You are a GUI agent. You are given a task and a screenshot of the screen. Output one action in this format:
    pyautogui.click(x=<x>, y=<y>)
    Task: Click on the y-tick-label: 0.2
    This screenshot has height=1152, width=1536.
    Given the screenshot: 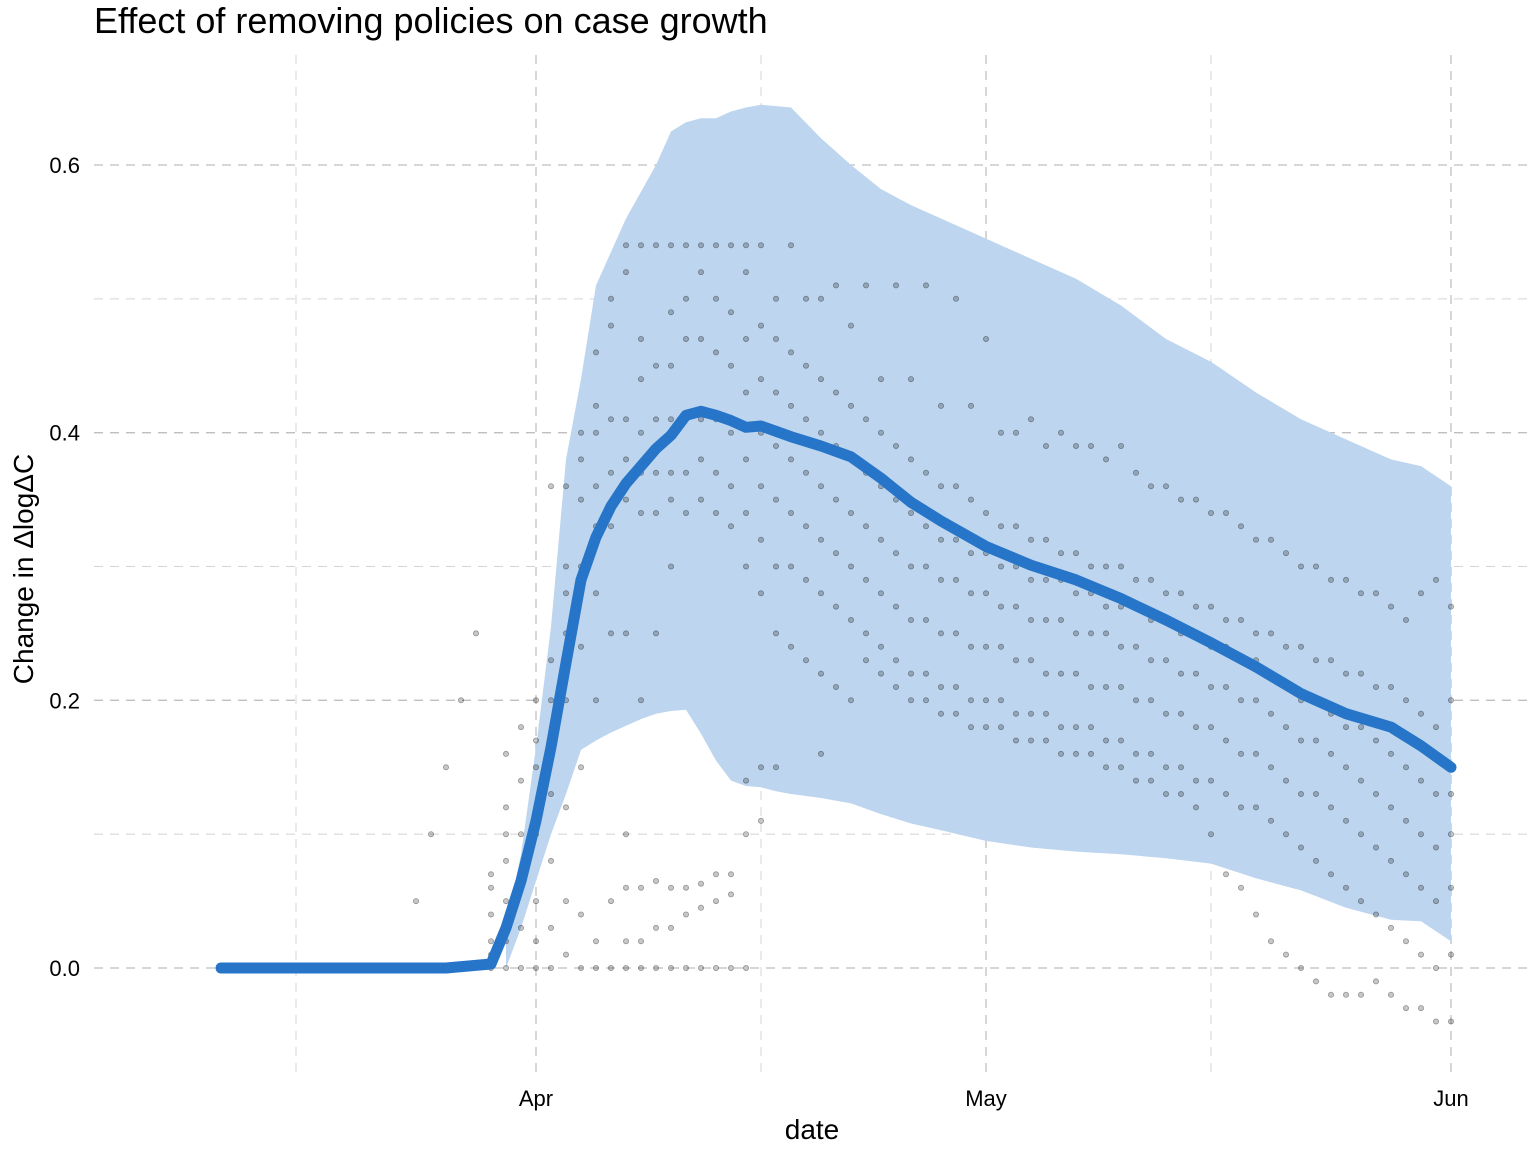 What is the action you would take?
    pyautogui.click(x=64, y=700)
    